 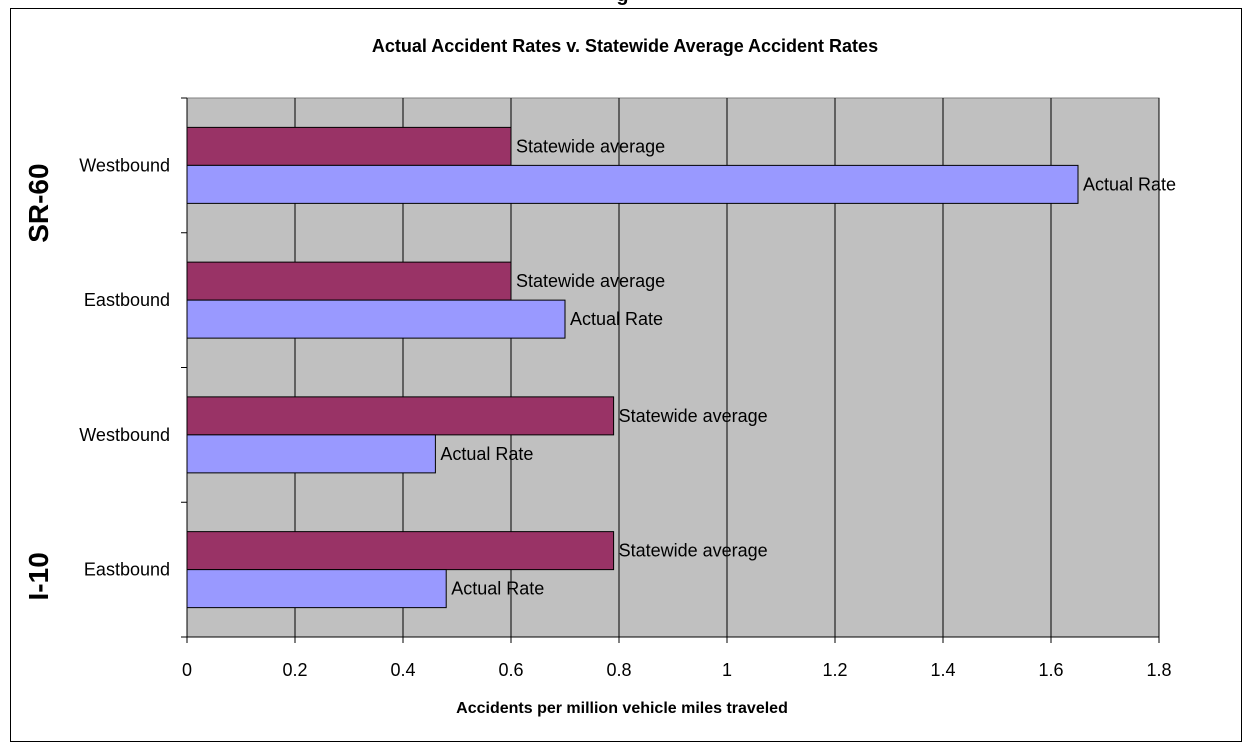 I want to click on top-caption: g, so click(x=622, y=3).